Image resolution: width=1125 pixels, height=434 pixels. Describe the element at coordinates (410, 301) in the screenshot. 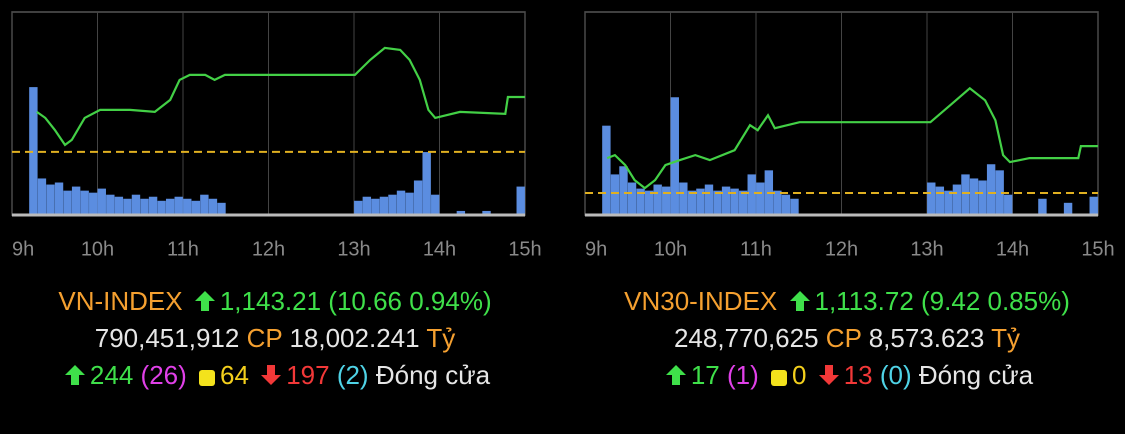

I see `change: (10.66 0.94%)` at that location.